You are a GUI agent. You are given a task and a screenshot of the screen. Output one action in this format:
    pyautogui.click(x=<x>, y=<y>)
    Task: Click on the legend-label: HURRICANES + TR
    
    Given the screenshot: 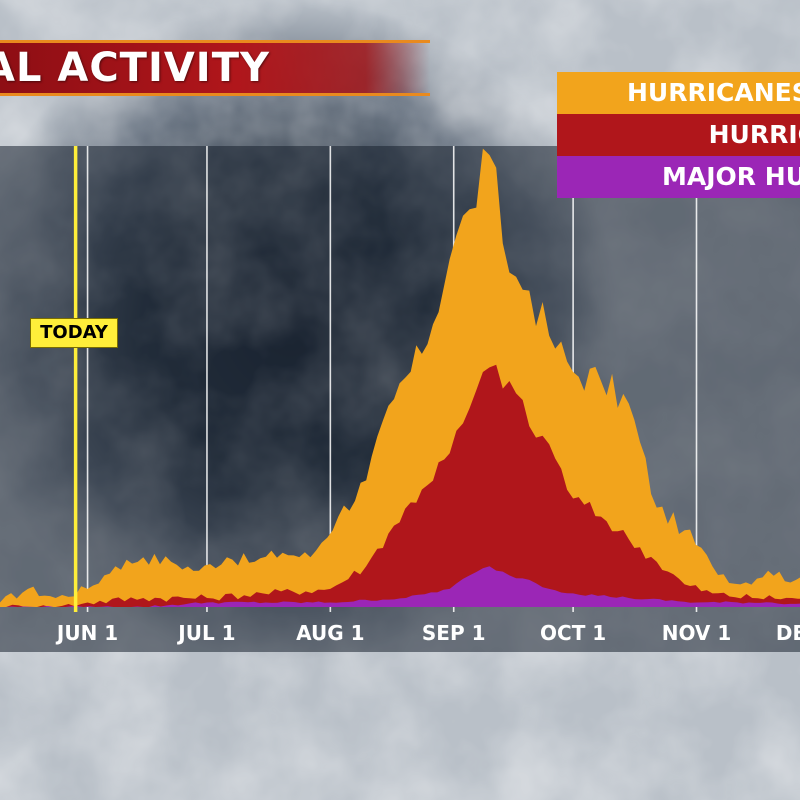 What is the action you would take?
    pyautogui.click(x=713, y=92)
    